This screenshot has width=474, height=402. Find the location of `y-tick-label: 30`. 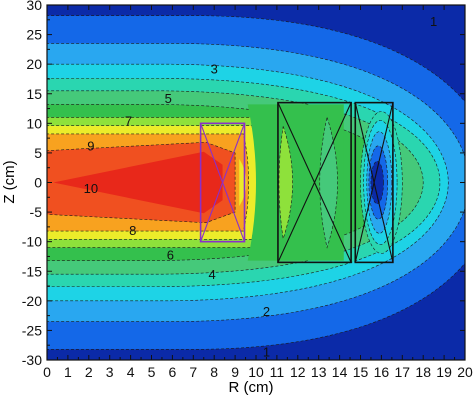

y-tick-label: 30 is located at coordinates (34, 6).